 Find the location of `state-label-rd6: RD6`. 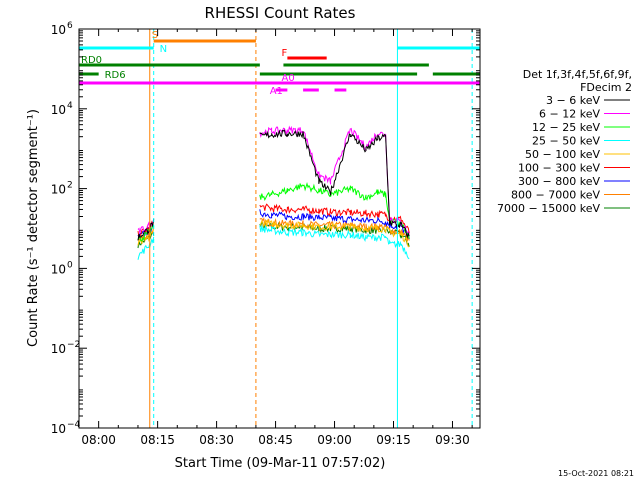

state-label-rd6: RD6 is located at coordinates (115, 75).